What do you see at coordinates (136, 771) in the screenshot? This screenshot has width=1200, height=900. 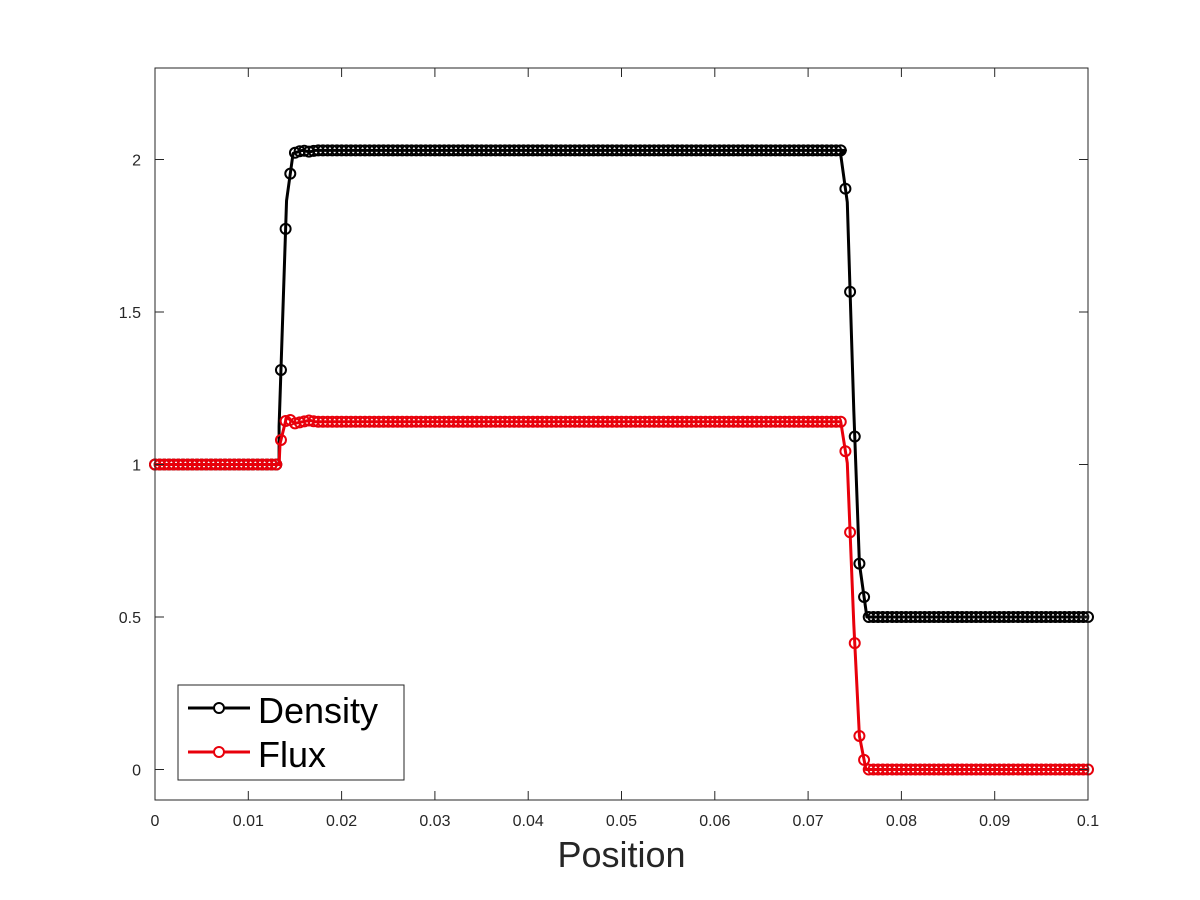 I see `y-tick-label: 0` at bounding box center [136, 771].